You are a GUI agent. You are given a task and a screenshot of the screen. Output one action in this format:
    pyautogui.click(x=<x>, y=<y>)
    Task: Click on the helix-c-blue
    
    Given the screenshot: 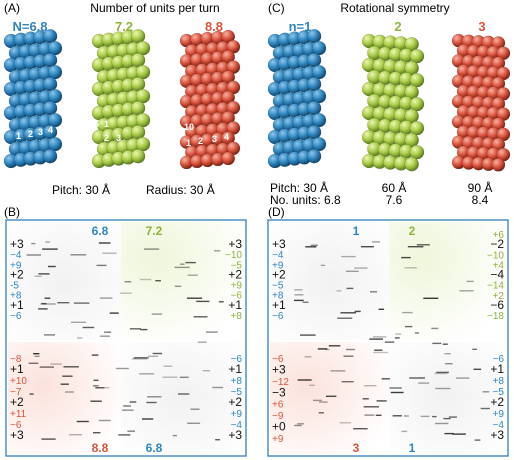 What is the action you would take?
    pyautogui.click(x=297, y=98)
    